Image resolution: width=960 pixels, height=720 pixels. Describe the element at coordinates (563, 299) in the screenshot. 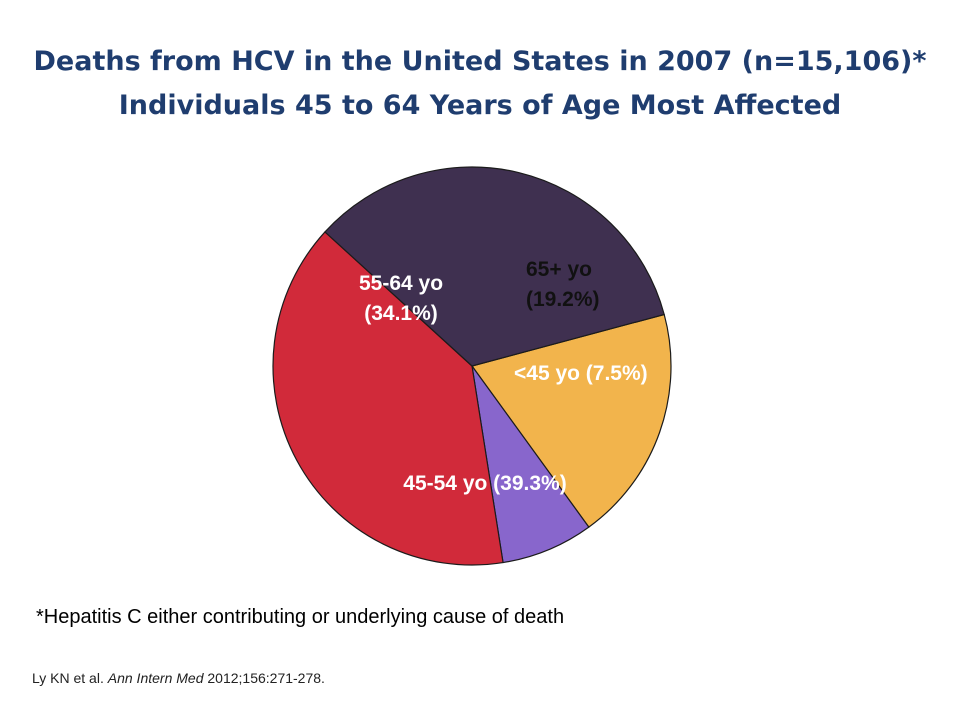

I see `slice-label-65-plus-line2: (19.2%)` at that location.